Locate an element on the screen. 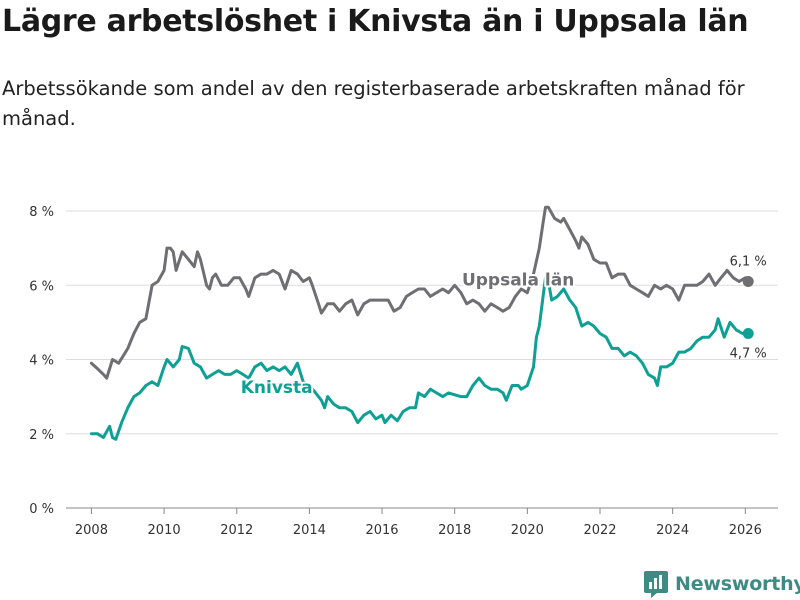 The height and width of the screenshot is (600, 800). x-tick-label: 2014 is located at coordinates (309, 530).